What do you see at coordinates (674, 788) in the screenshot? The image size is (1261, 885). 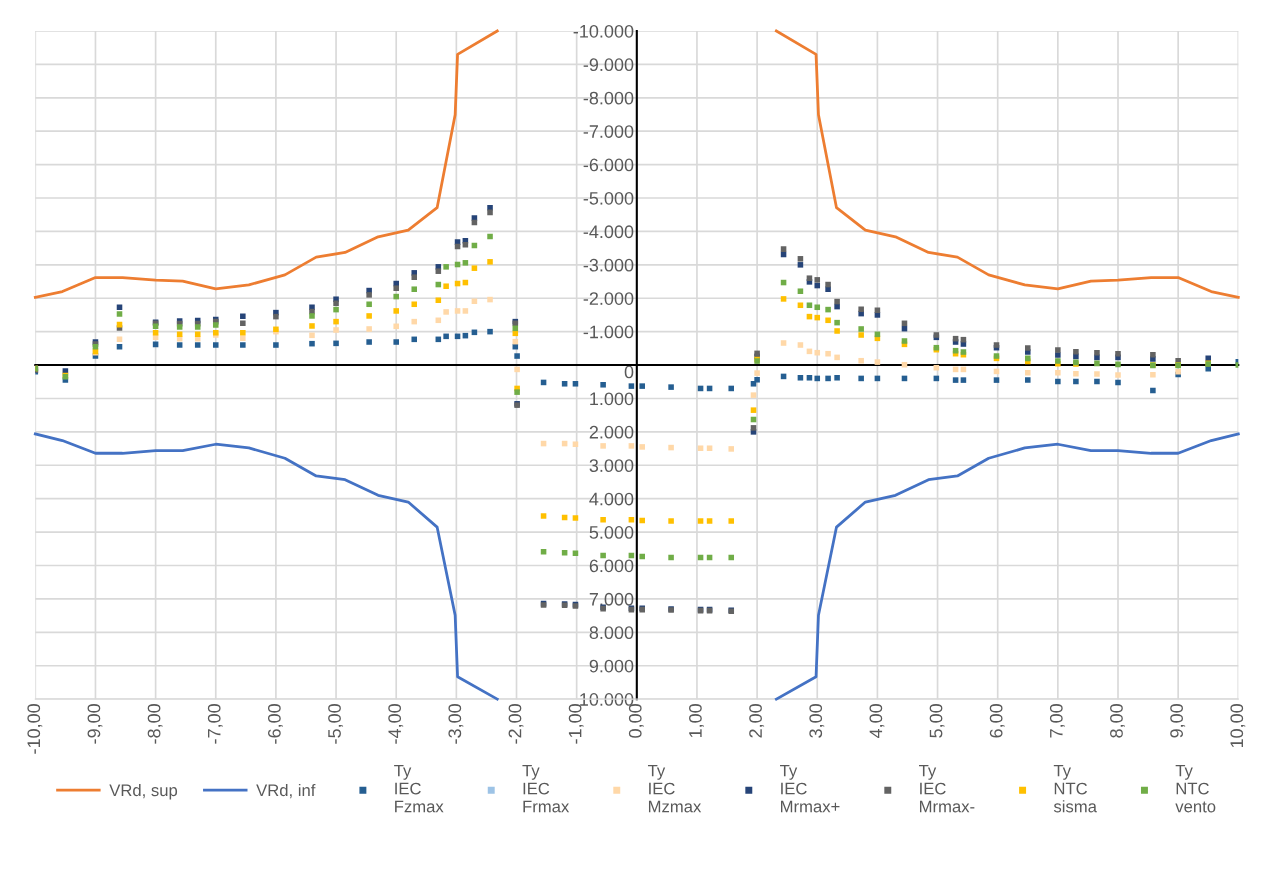 I see `legend-label: Ty IEC Mzmax` at bounding box center [674, 788].